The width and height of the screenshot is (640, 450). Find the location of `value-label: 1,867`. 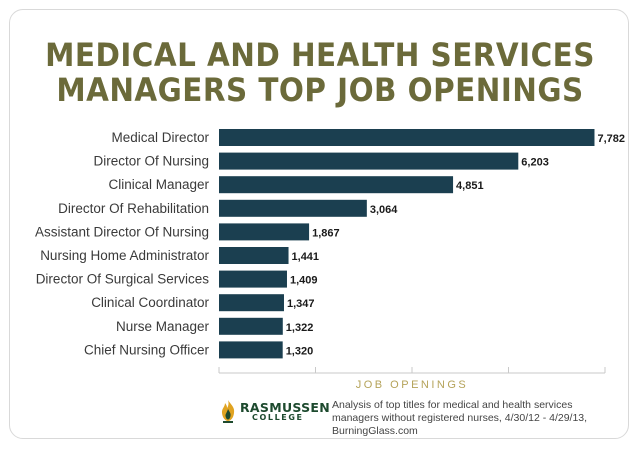

value-label: 1,867 is located at coordinates (326, 233).